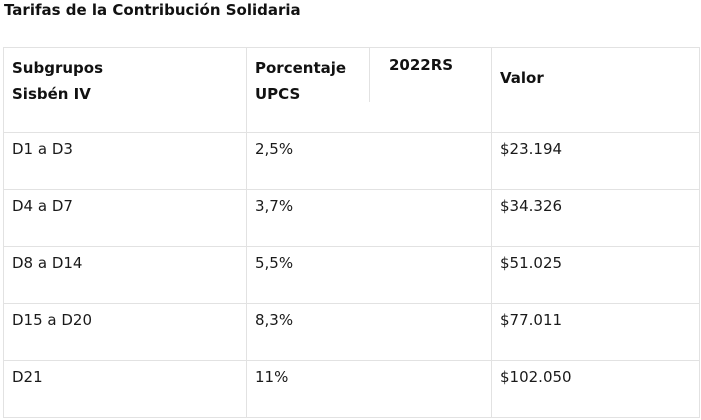 The image size is (701, 420). What do you see at coordinates (274, 206) in the screenshot?
I see `cell-percentage-text: 3,7%` at bounding box center [274, 206].